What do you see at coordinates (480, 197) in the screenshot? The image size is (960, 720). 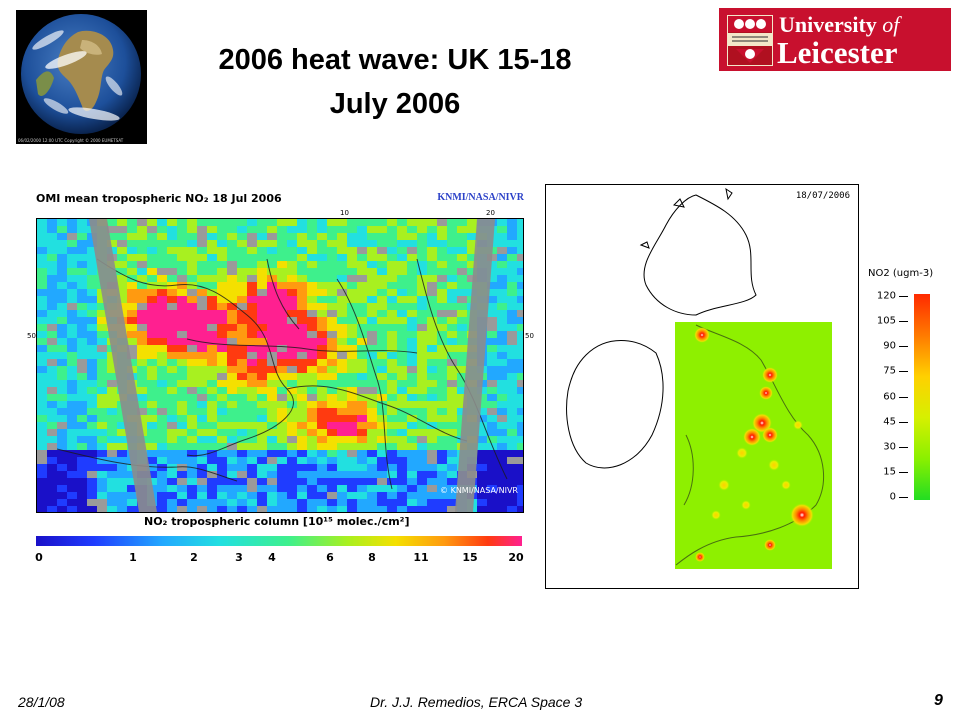 I see `omi-map-credit: KNMI/NASA/NIVR` at bounding box center [480, 197].